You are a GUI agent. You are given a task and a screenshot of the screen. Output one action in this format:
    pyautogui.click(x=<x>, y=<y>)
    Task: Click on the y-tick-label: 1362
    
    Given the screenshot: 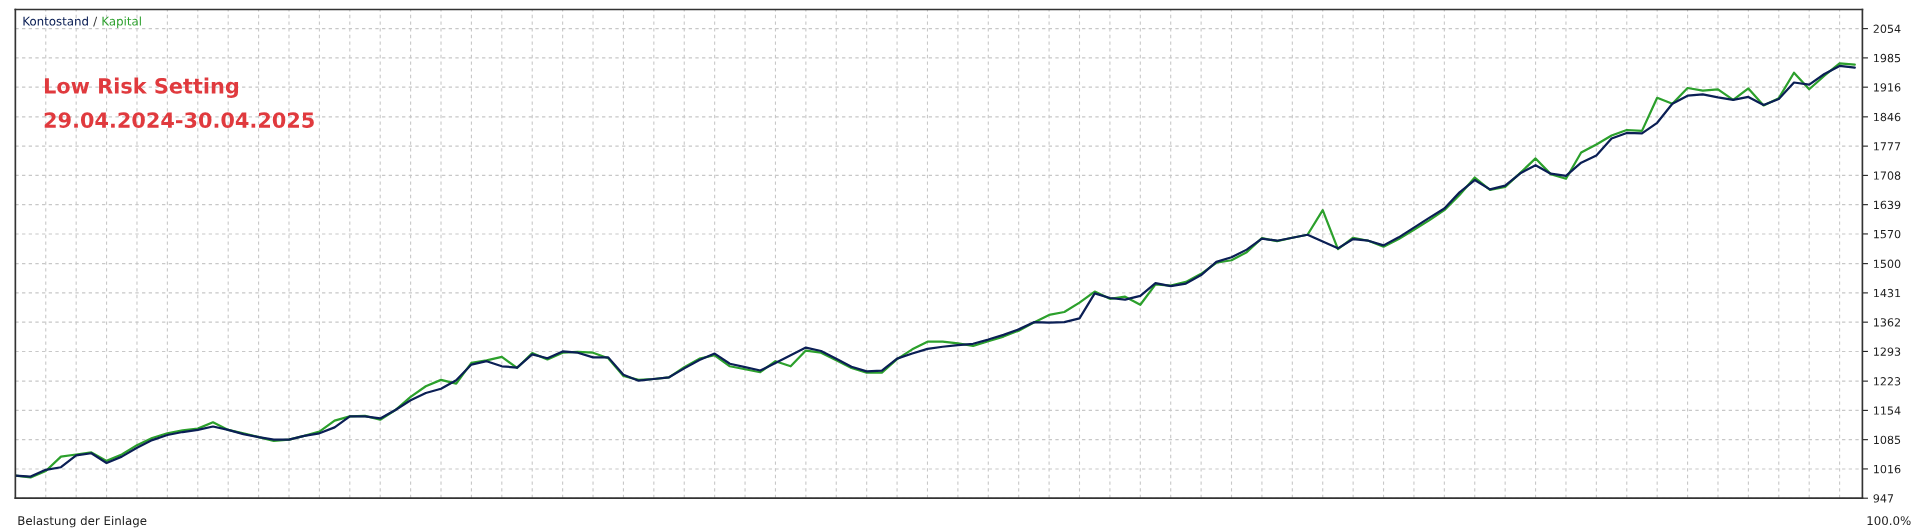 What is the action you would take?
    pyautogui.click(x=1887, y=322)
    